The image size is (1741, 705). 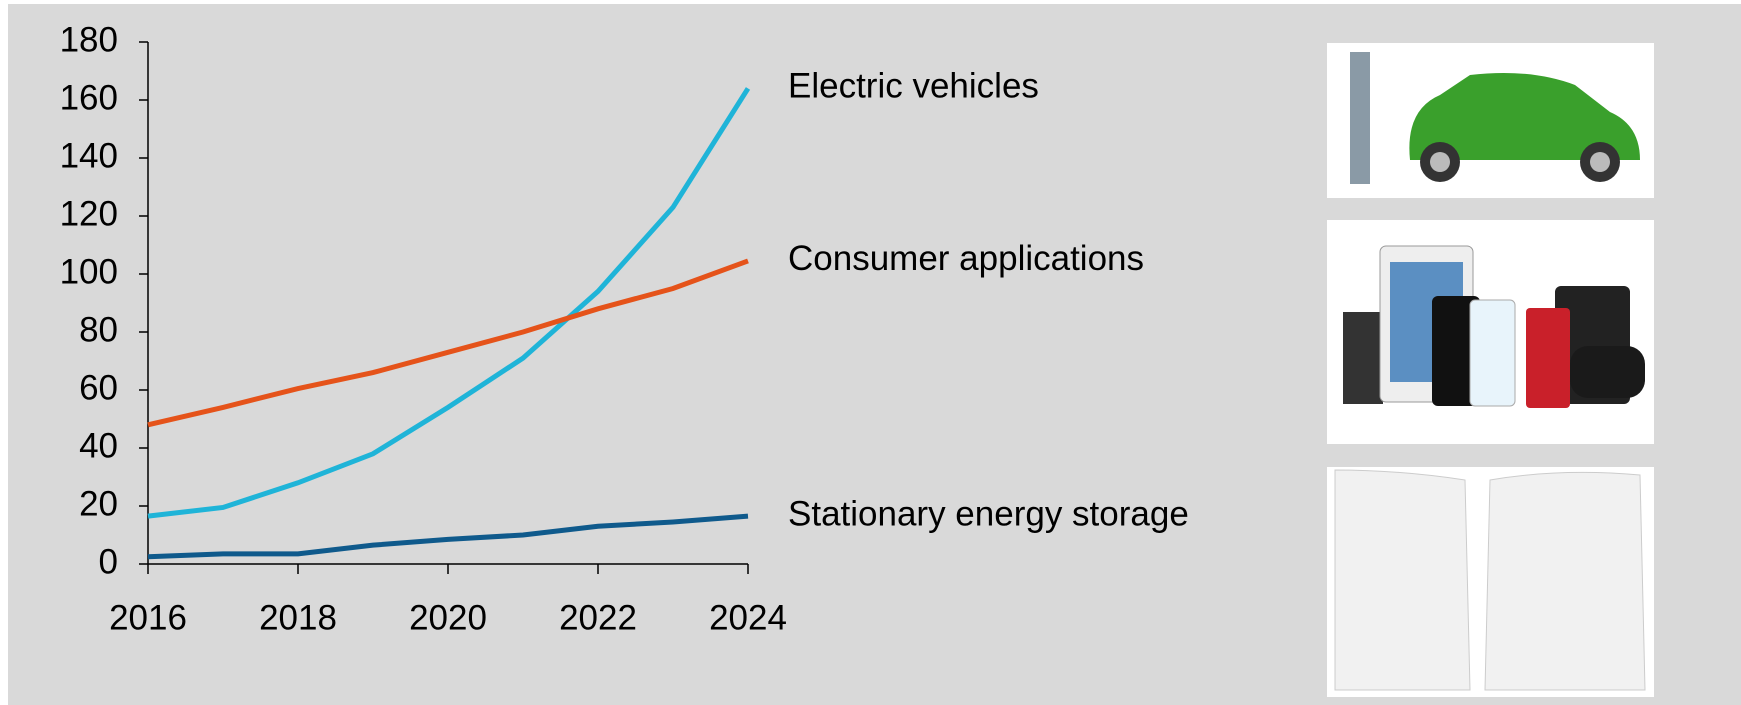 I want to click on series-label: Consumer applications, so click(x=966, y=258).